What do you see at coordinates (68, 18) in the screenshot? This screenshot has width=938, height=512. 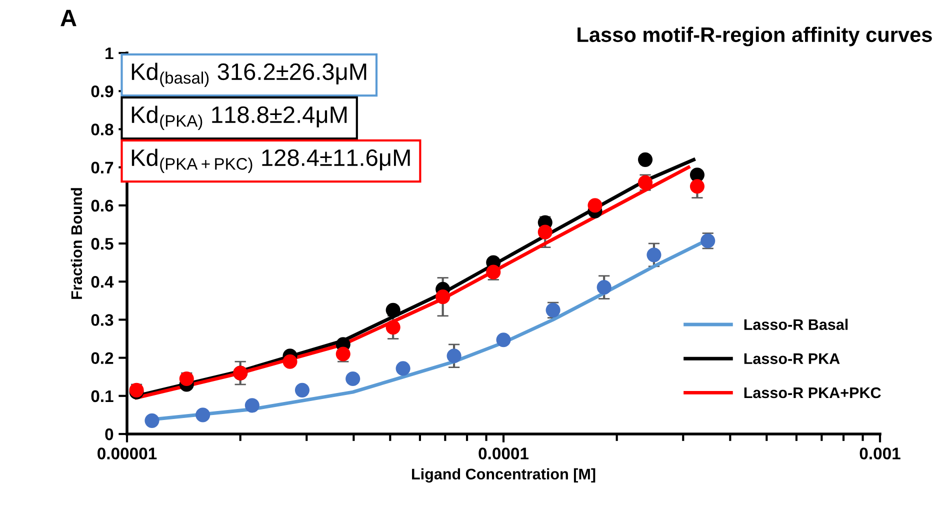 I see `text: A` at bounding box center [68, 18].